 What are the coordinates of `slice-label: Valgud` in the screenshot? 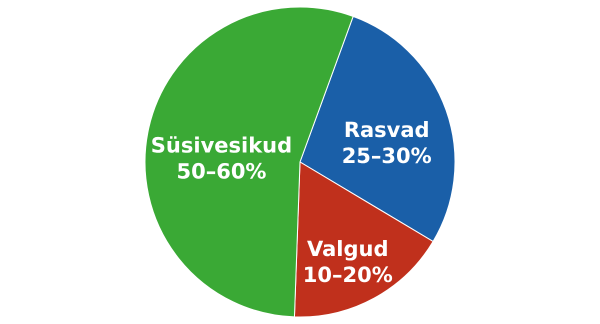 It's located at (348, 248).